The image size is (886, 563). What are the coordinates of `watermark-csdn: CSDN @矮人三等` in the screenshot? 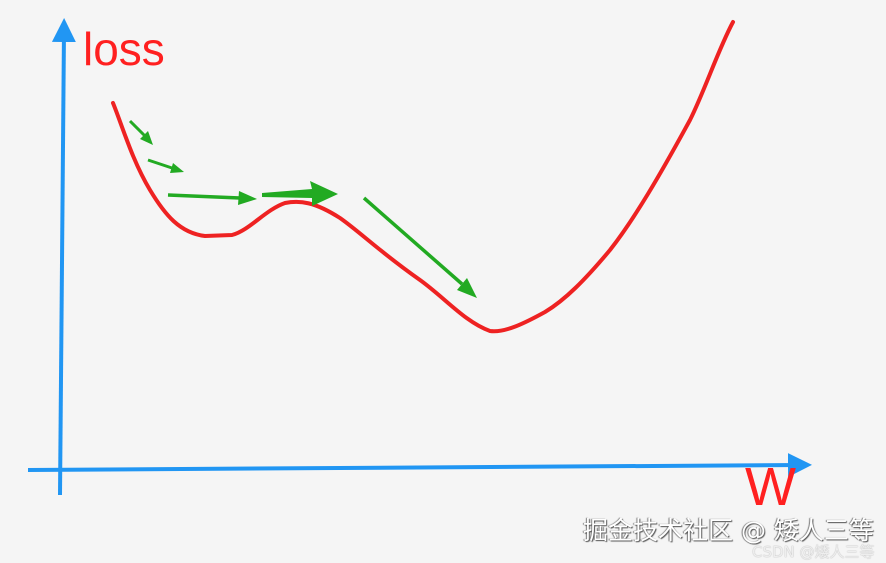 It's located at (813, 552).